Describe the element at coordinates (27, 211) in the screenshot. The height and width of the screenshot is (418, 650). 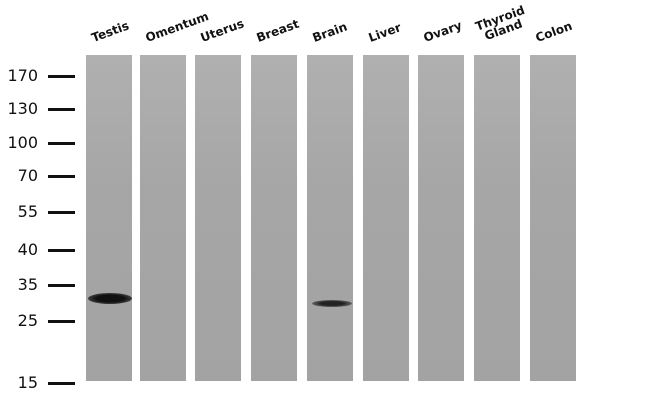
I see `marker-label: 55` at that location.